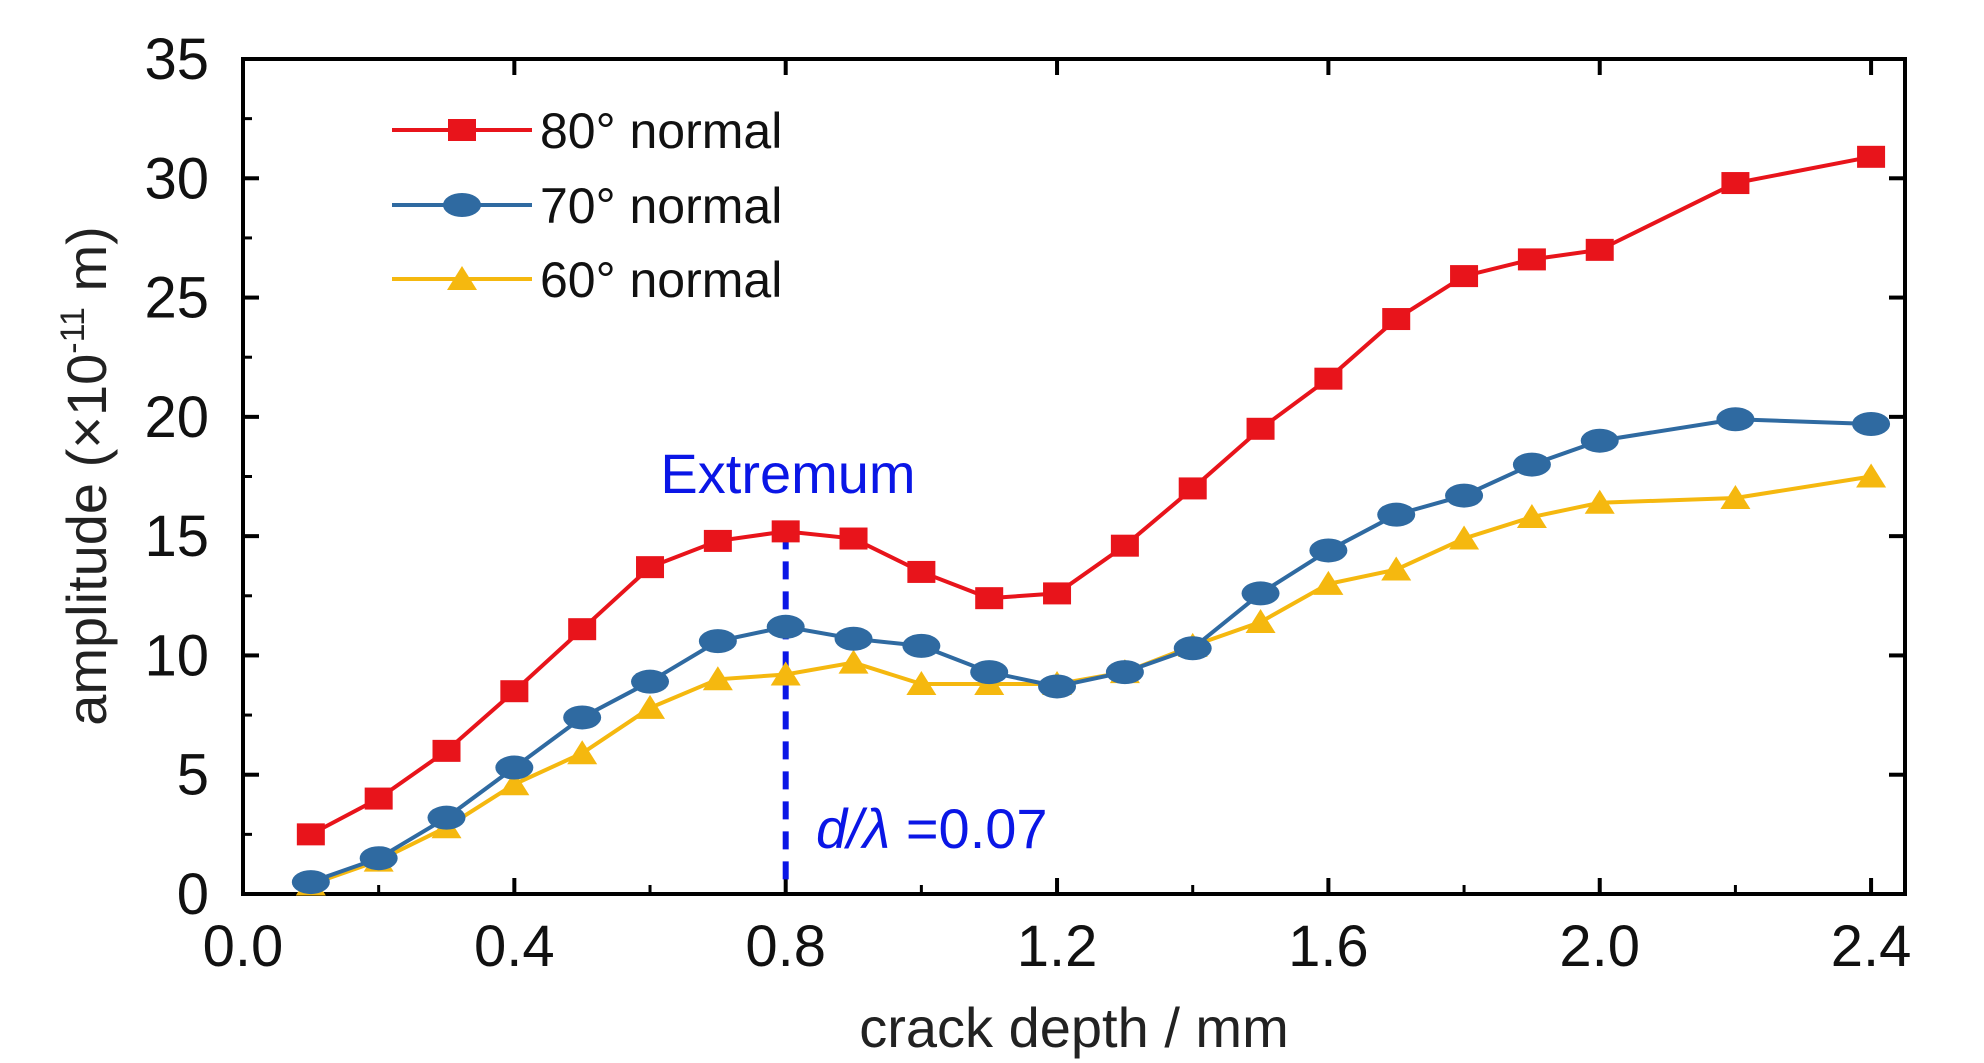 Image resolution: width=1984 pixels, height=1063 pixels. What do you see at coordinates (193, 894) in the screenshot?
I see `y-tick-label: 0` at bounding box center [193, 894].